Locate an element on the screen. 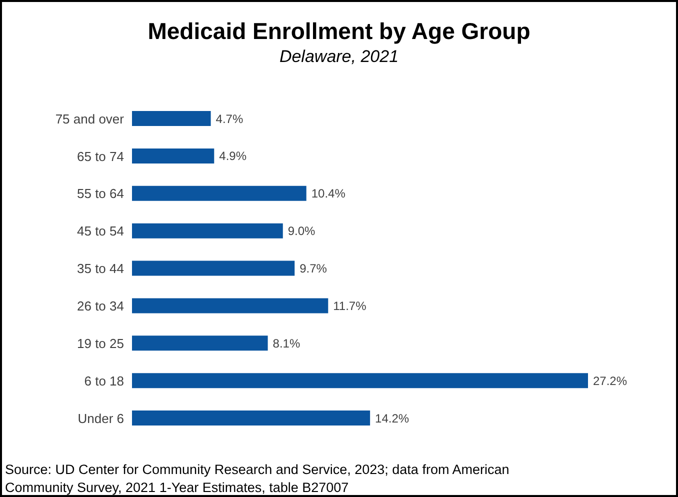 The image size is (678, 497). data-label: 4.7% is located at coordinates (230, 119).